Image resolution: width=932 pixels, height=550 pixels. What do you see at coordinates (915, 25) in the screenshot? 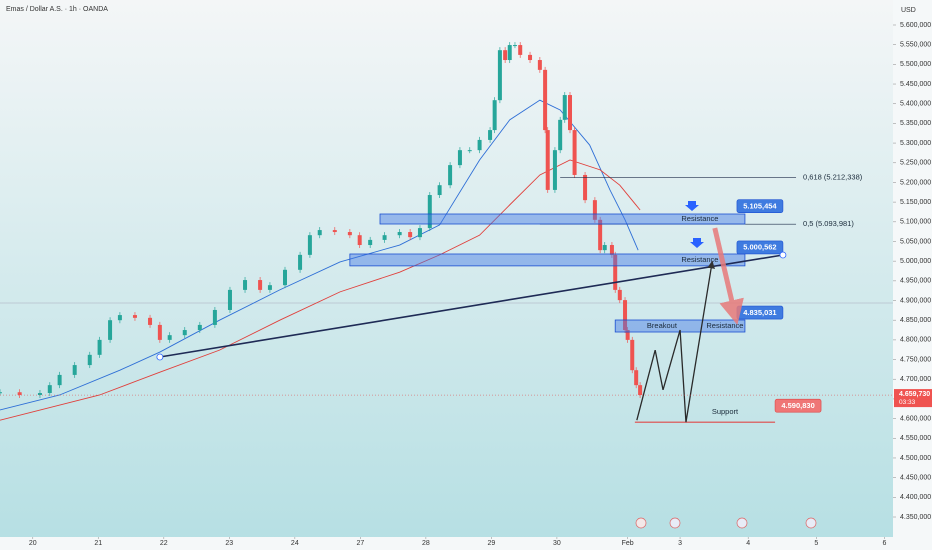
I see `y-tick-label: 5.600,000` at bounding box center [915, 25].